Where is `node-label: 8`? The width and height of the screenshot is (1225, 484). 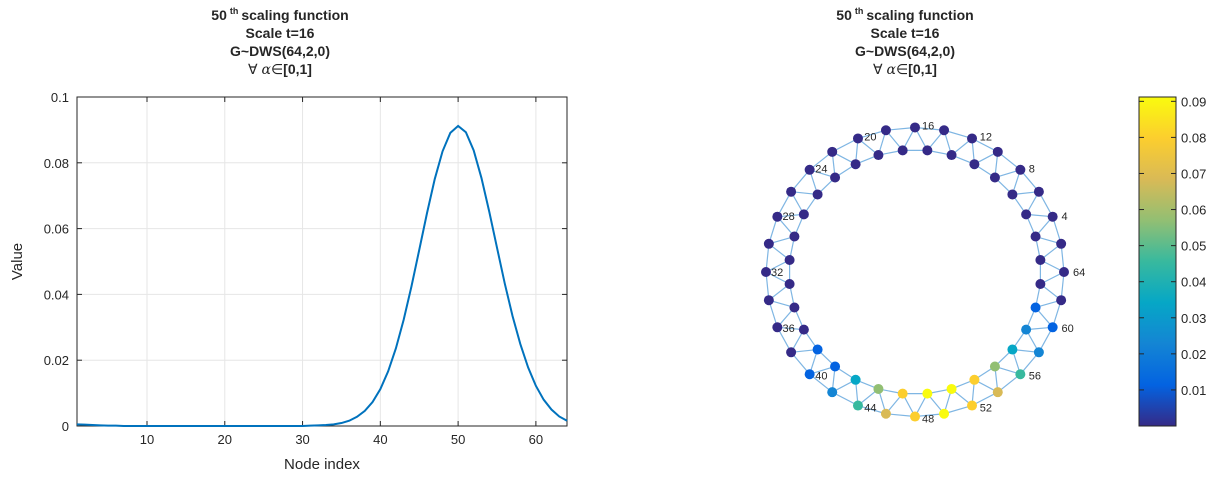 node-label: 8 is located at coordinates (1032, 169).